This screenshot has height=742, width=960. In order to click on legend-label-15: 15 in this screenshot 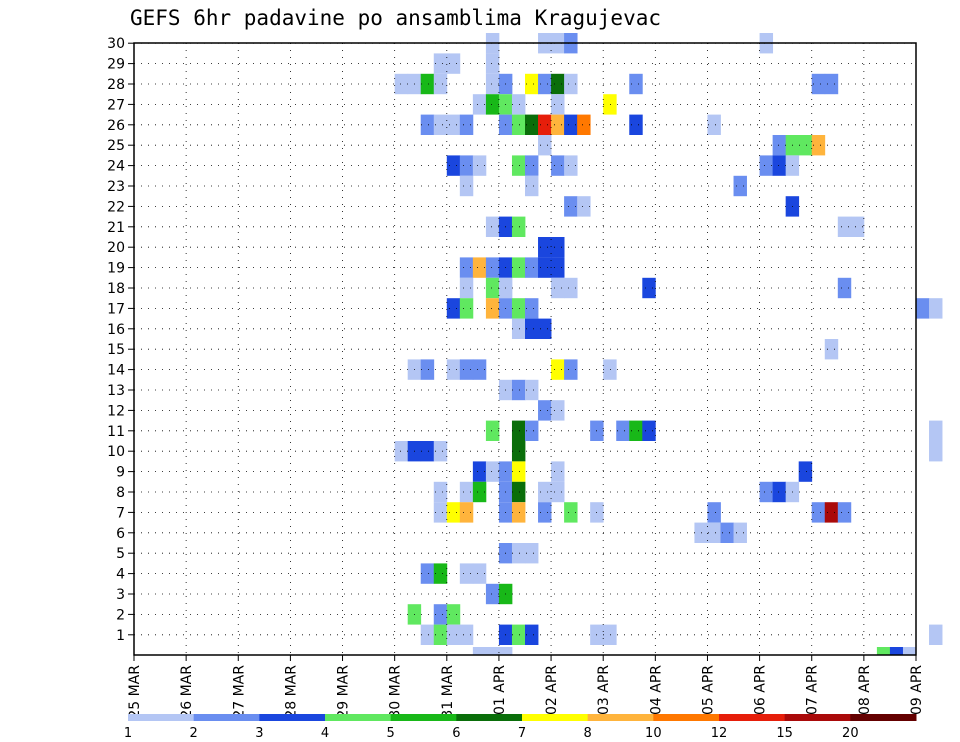, I will do `click(784, 733)`.